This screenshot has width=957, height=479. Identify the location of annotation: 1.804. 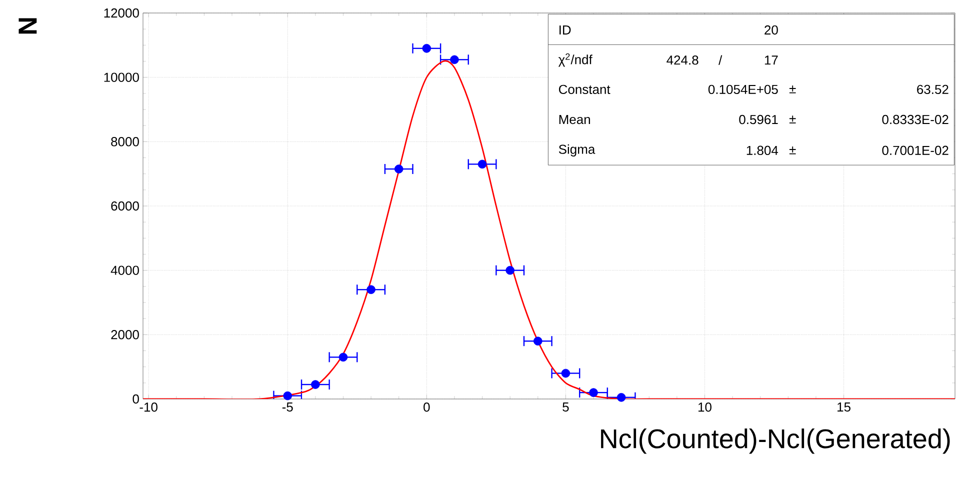
(762, 151).